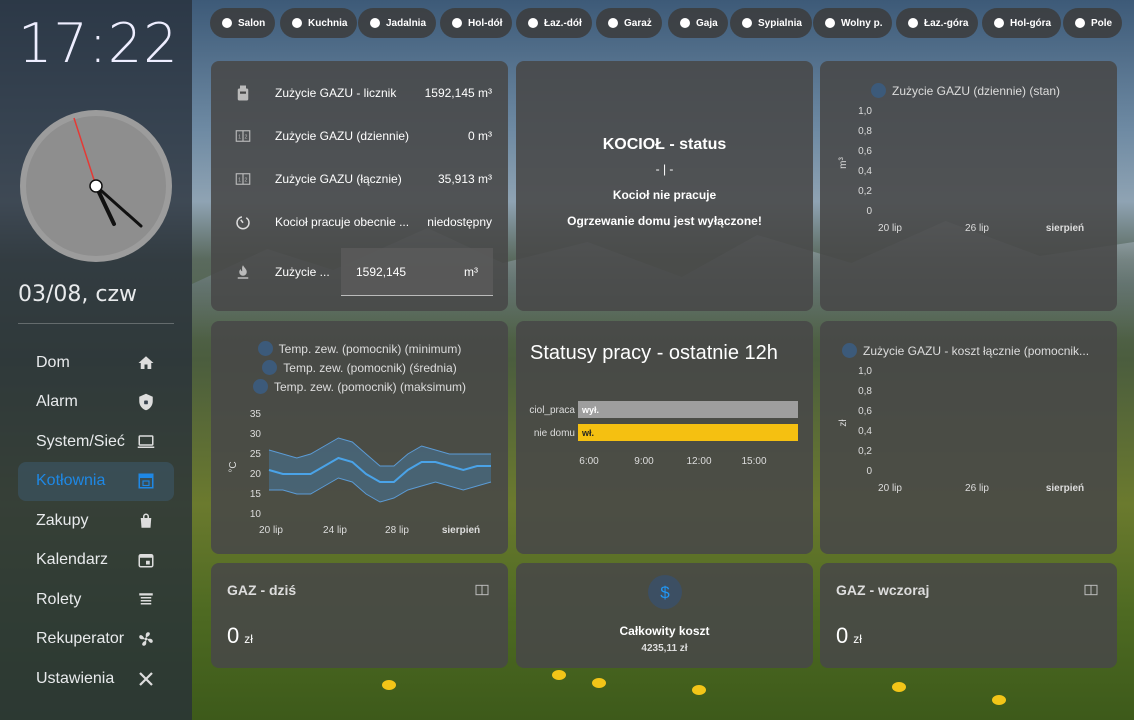 This screenshot has height=720, width=1134. Describe the element at coordinates (629, 23) in the screenshot. I see `chip-garaz: Garaż` at that location.